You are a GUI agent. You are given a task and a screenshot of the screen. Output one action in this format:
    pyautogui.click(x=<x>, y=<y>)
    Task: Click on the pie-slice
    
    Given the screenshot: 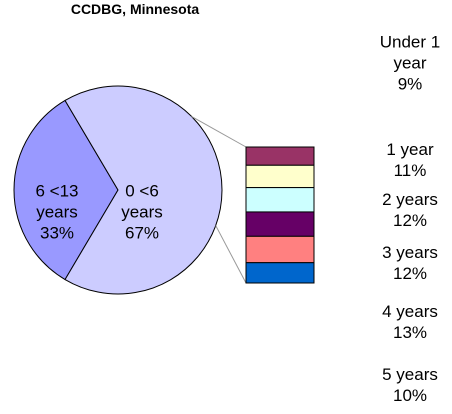 What is the action you would take?
    pyautogui.click(x=66, y=190)
    